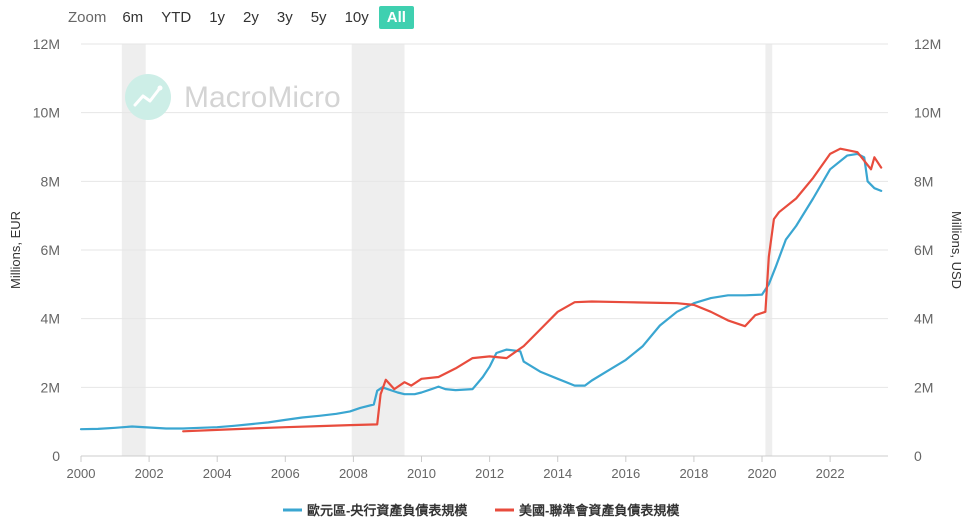 The image size is (975, 525). Describe the element at coordinates (56, 456) in the screenshot. I see `y-left-tick-label: 0` at that location.